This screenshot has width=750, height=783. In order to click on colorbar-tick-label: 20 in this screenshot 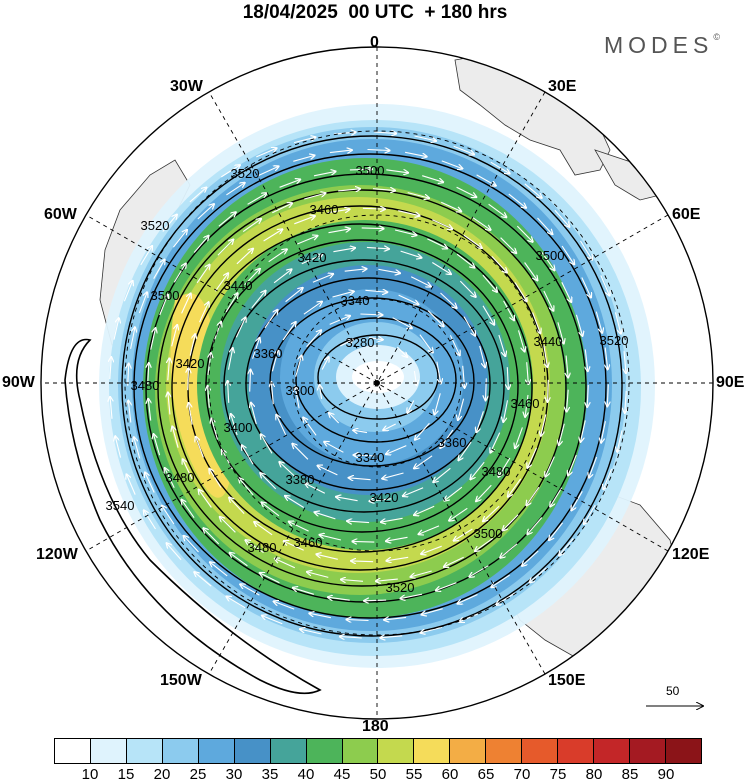, I will do `click(162, 774)`.